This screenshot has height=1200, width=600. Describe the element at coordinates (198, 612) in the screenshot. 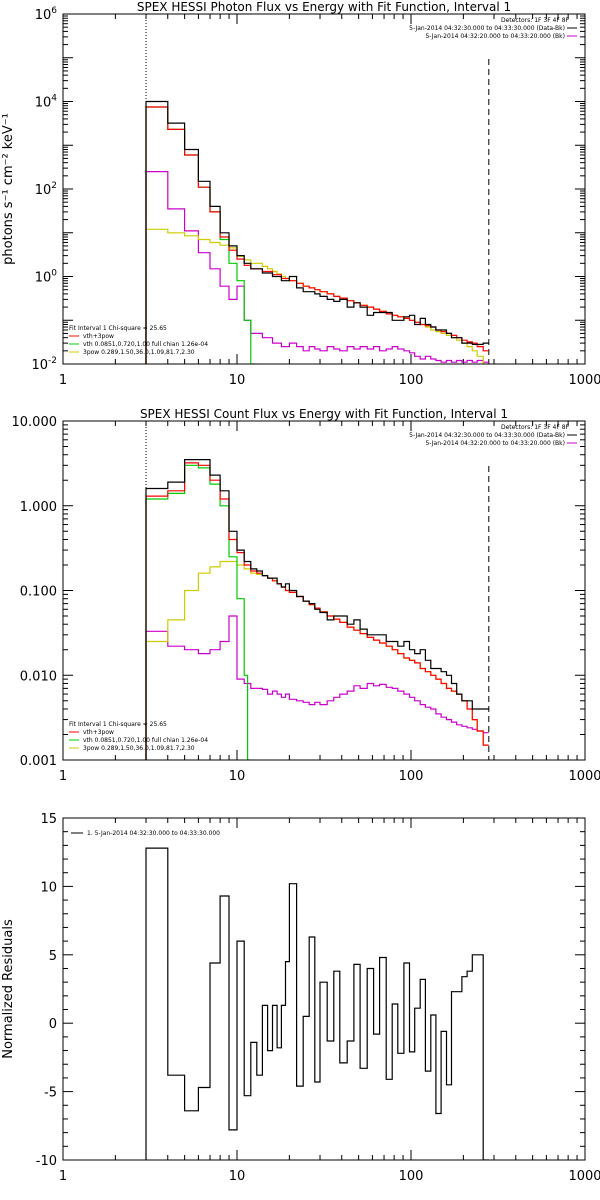

I see `series-vth` at that location.